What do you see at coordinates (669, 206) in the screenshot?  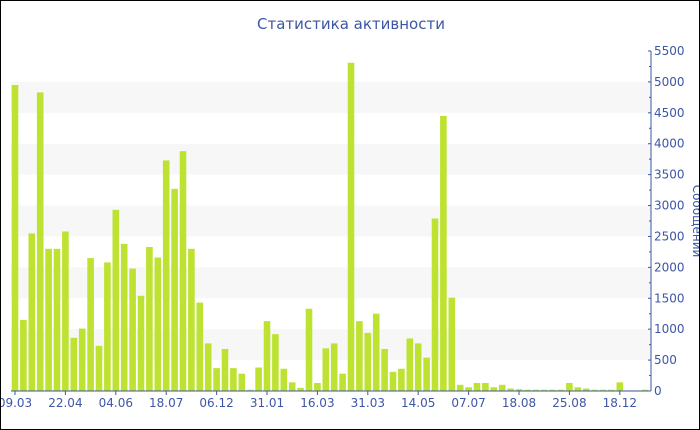 I see `y-tick-label: 3000` at bounding box center [669, 206].